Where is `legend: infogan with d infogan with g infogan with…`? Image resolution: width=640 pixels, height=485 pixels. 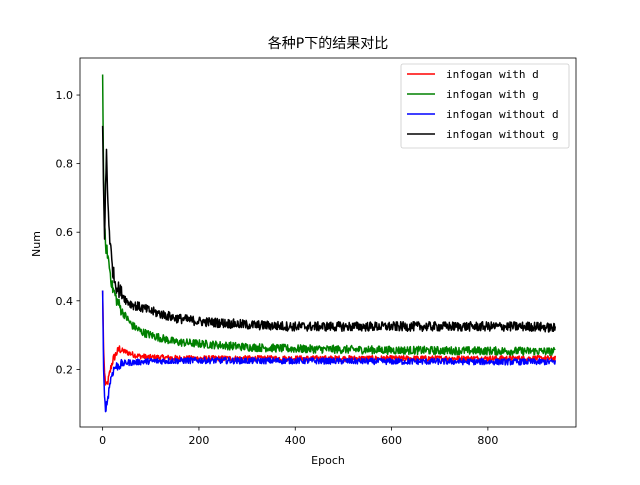 legend: infogan with d infogan with g infogan with… is located at coordinates (485, 106).